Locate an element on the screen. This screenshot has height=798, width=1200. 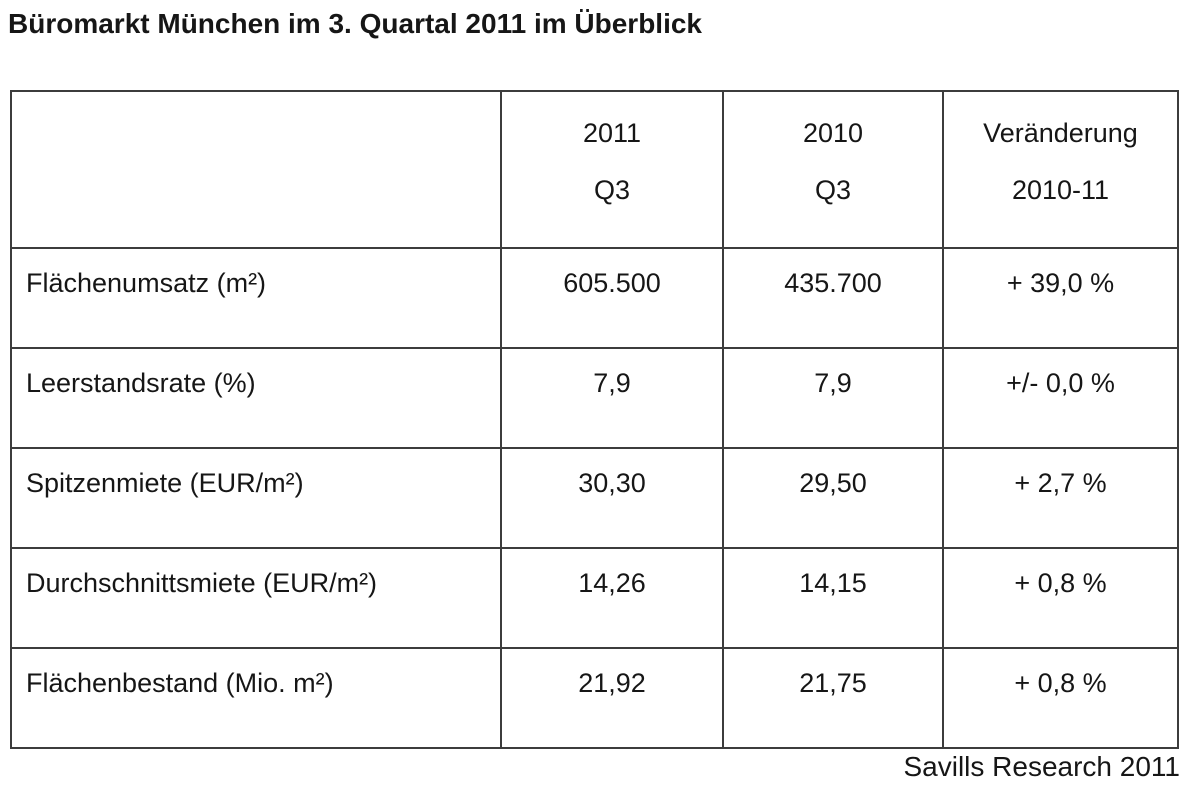
metric-label: Durchschnittsmiete (EUR/m²) is located at coordinates (256, 598).